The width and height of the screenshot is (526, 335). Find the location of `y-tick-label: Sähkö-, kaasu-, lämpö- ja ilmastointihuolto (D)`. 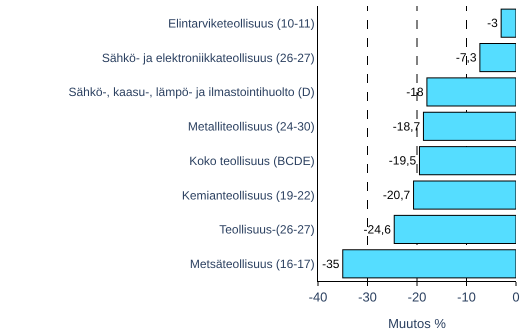

y-tick-label: Sähkö-, kaasu-, lämpö- ja ilmastointihuolto (D) is located at coordinates (191, 92).